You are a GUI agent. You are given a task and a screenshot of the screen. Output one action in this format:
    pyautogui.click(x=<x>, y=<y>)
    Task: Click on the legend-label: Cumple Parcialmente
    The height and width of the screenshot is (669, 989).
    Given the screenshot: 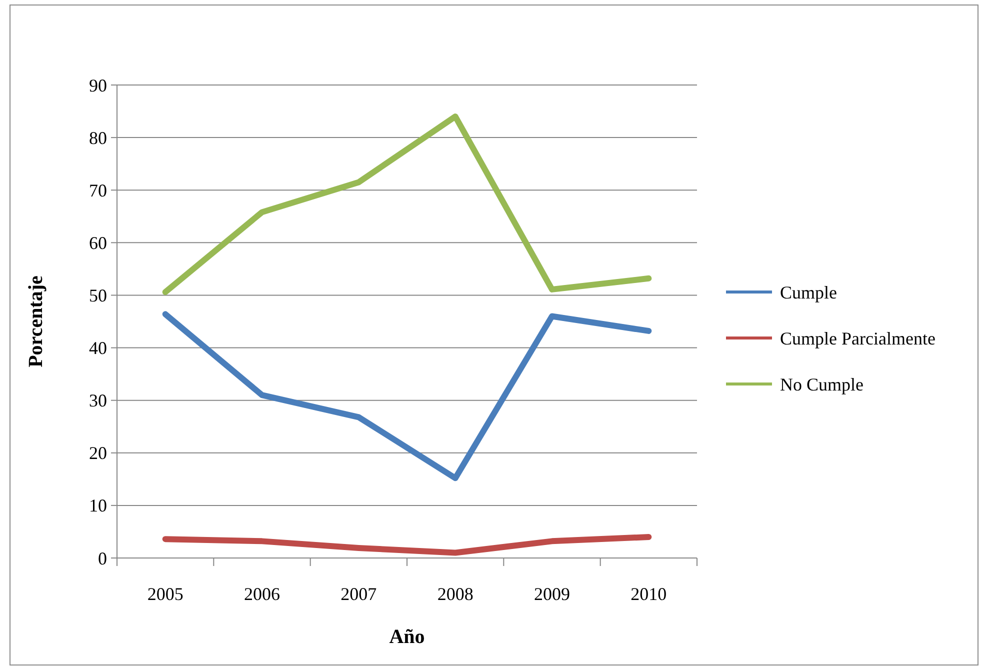 What is the action you would take?
    pyautogui.click(x=858, y=338)
    